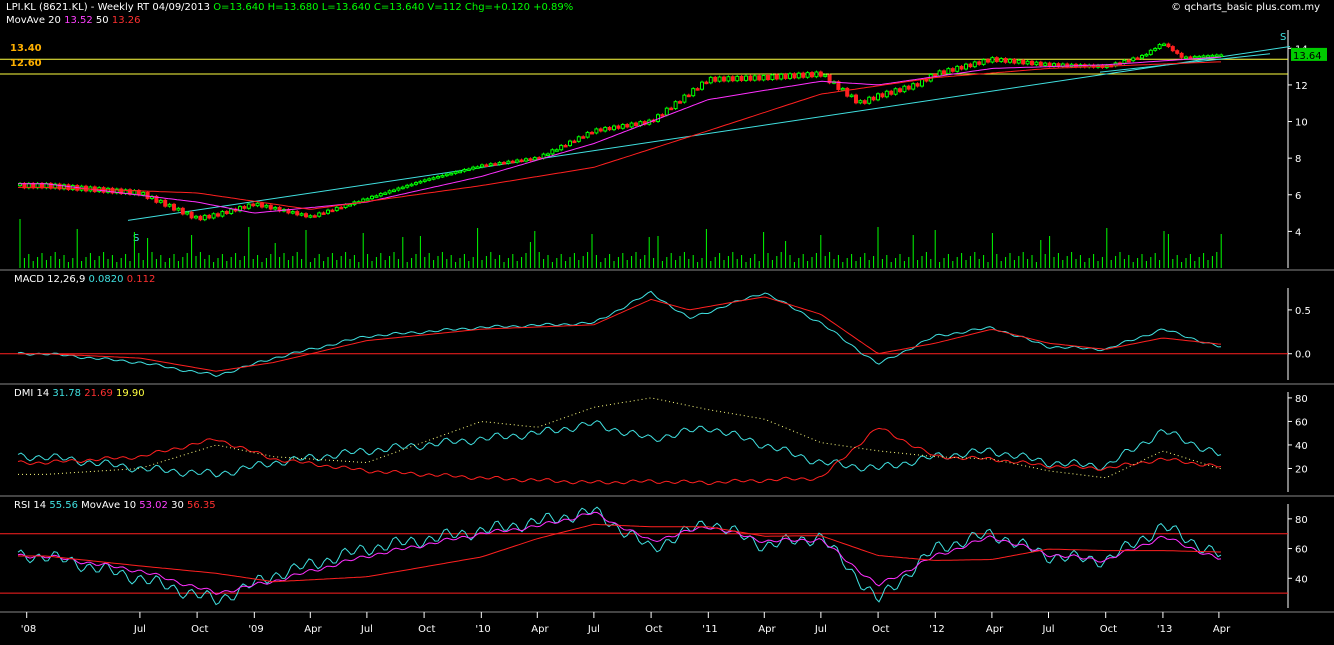  I want to click on volume-value: V=112, so click(444, 7).